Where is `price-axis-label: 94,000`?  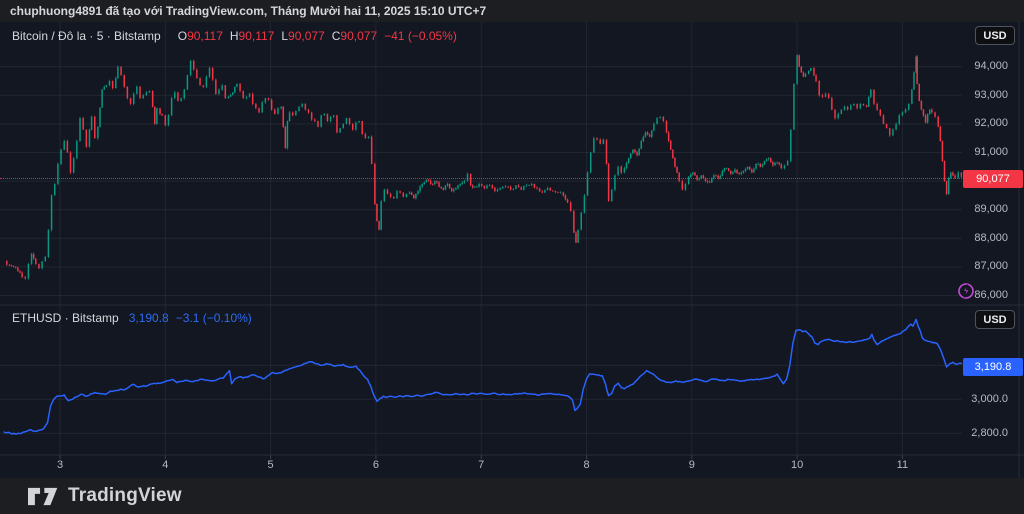
price-axis-label: 94,000 is located at coordinates (991, 66).